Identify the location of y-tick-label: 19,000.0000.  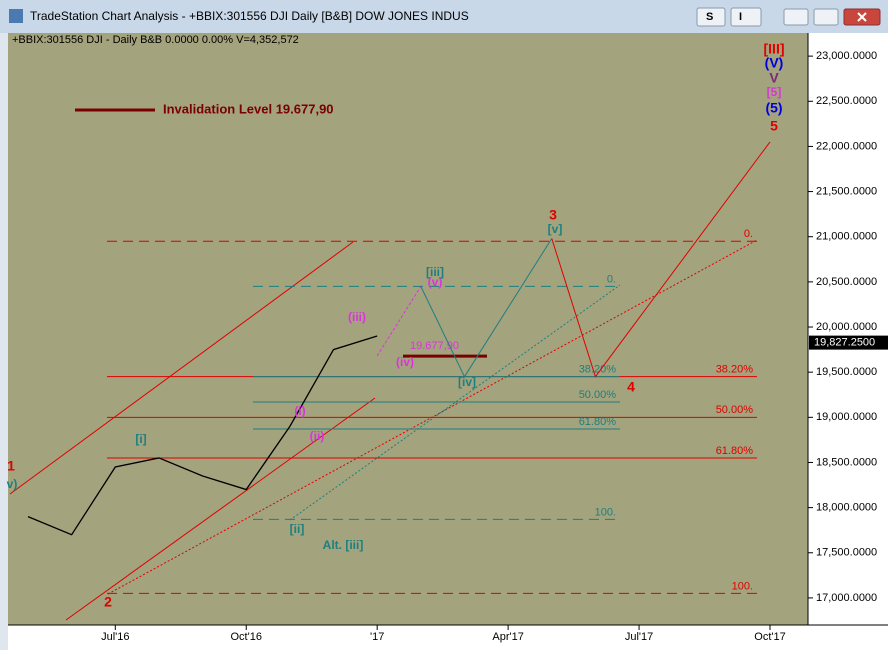
(846, 417).